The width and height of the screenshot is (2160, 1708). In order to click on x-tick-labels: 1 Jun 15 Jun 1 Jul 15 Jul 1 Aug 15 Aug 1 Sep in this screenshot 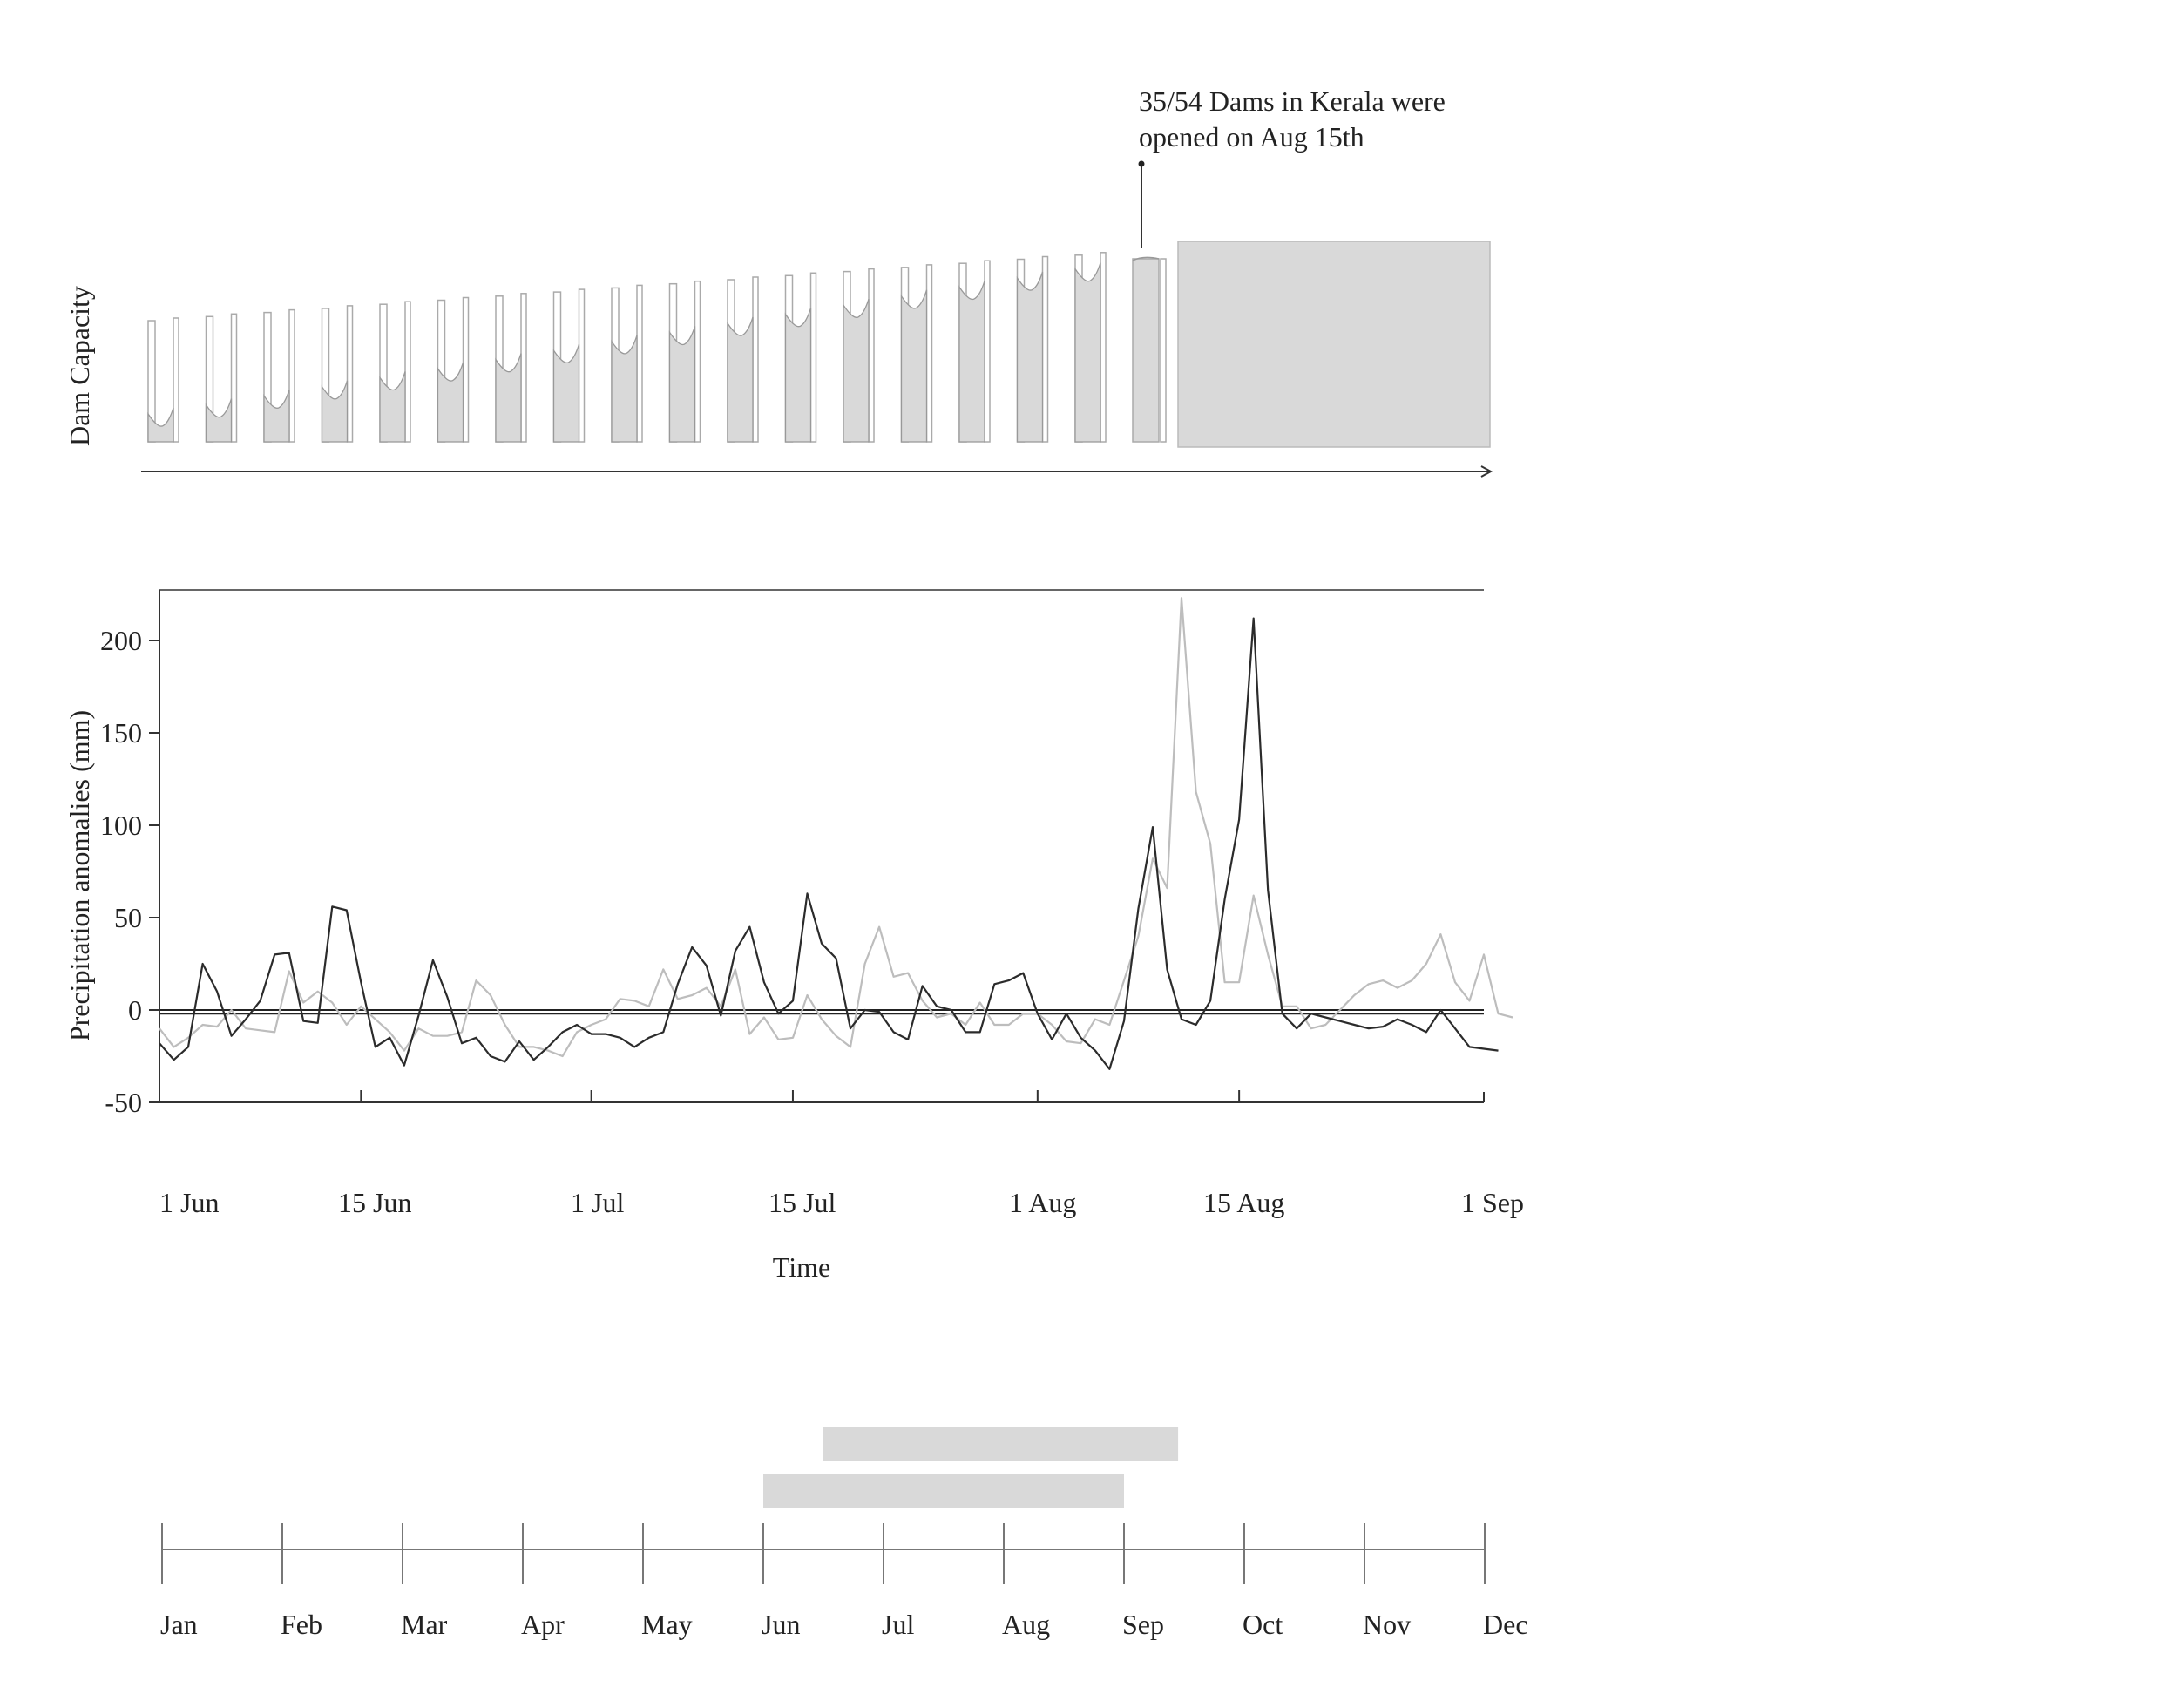, I will do `click(841, 1154)`.